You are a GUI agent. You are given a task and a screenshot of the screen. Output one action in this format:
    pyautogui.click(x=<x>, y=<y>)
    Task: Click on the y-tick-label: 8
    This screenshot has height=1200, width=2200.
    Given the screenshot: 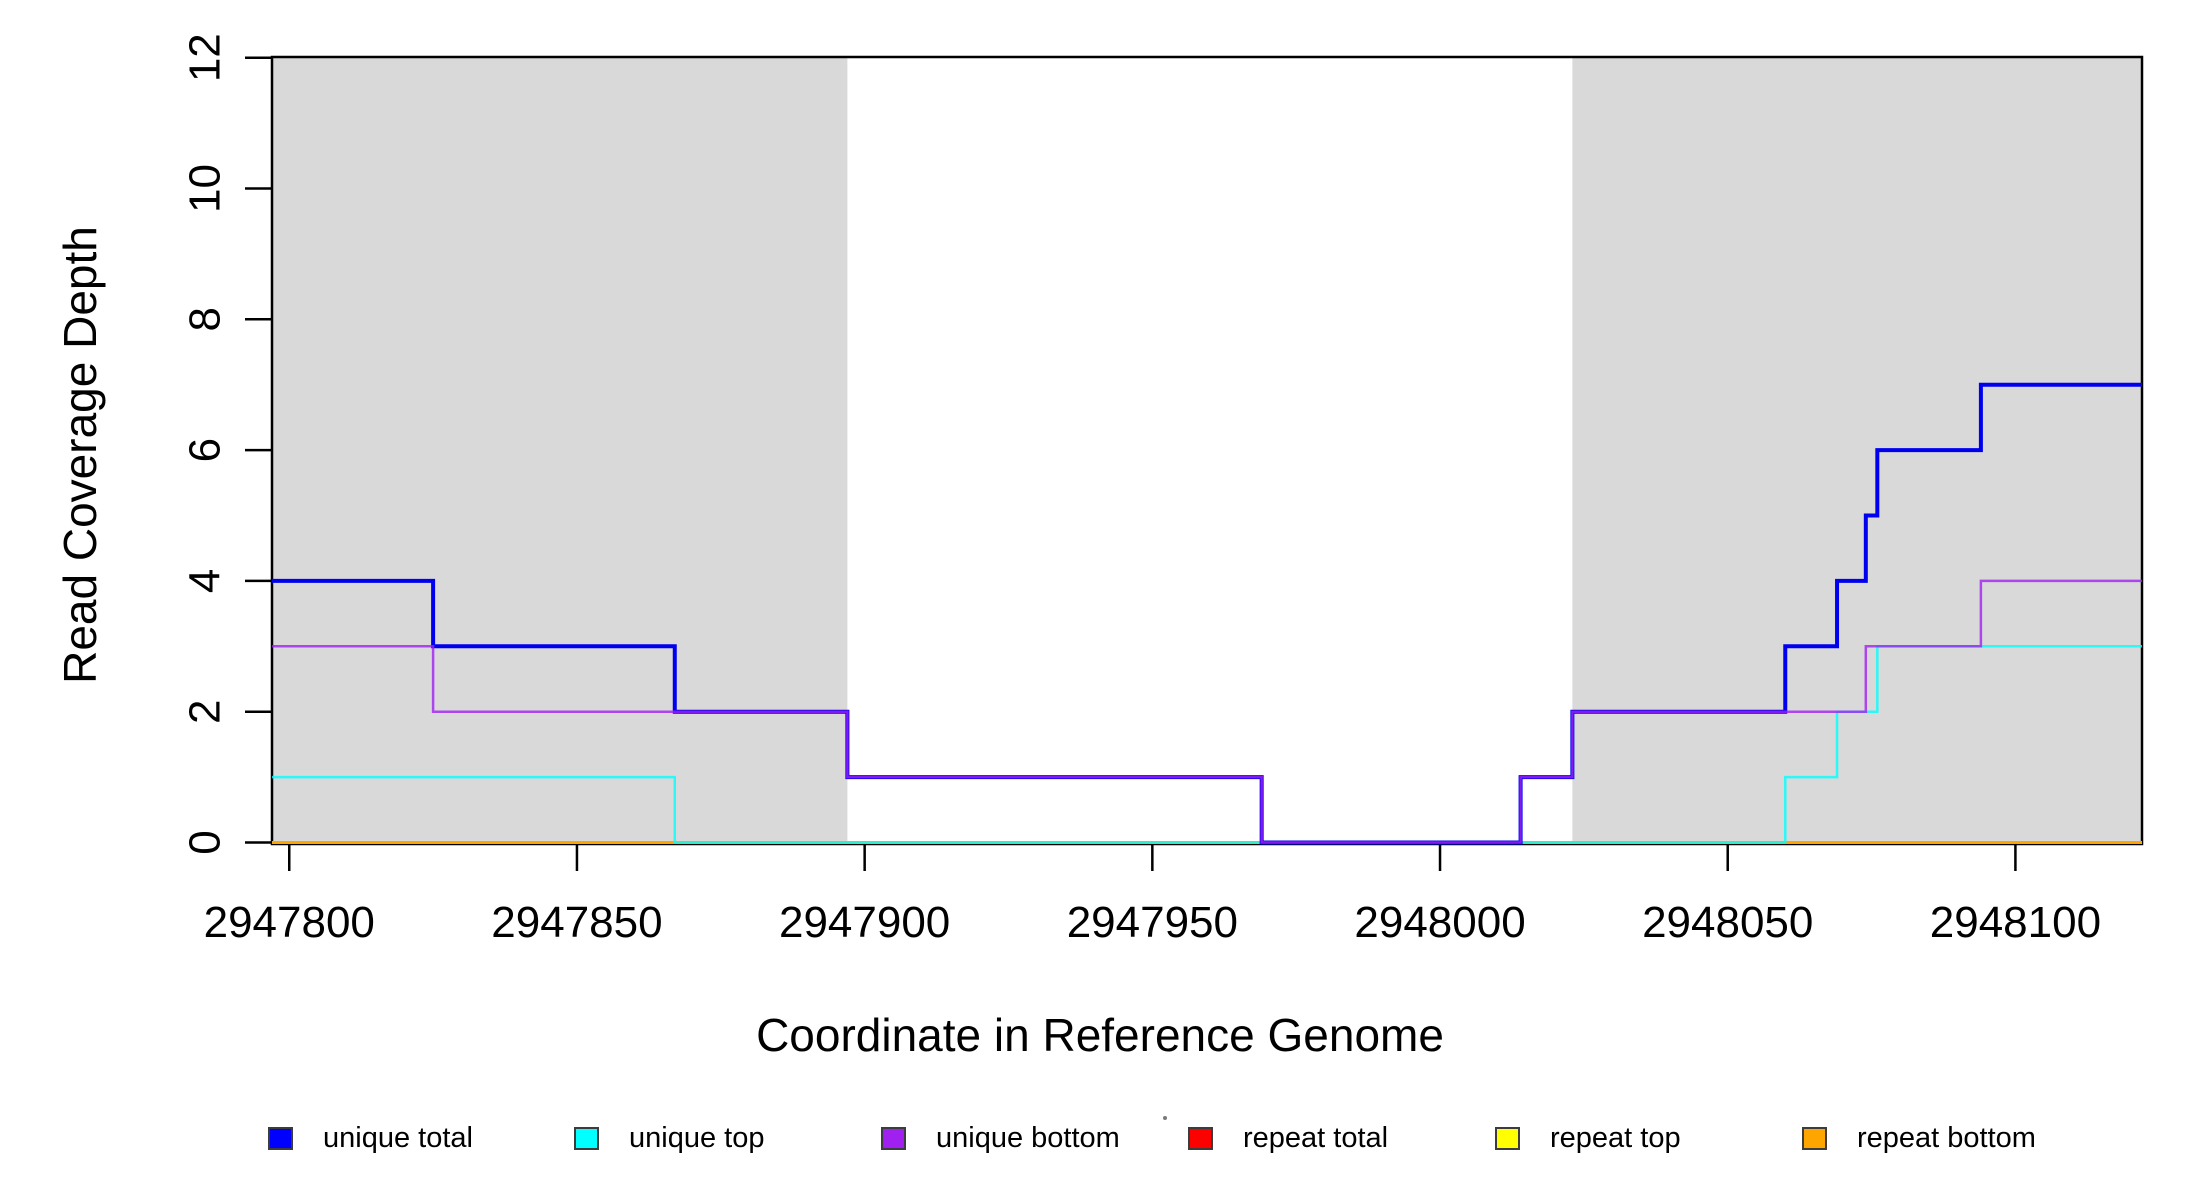 What is the action you would take?
    pyautogui.click(x=205, y=319)
    